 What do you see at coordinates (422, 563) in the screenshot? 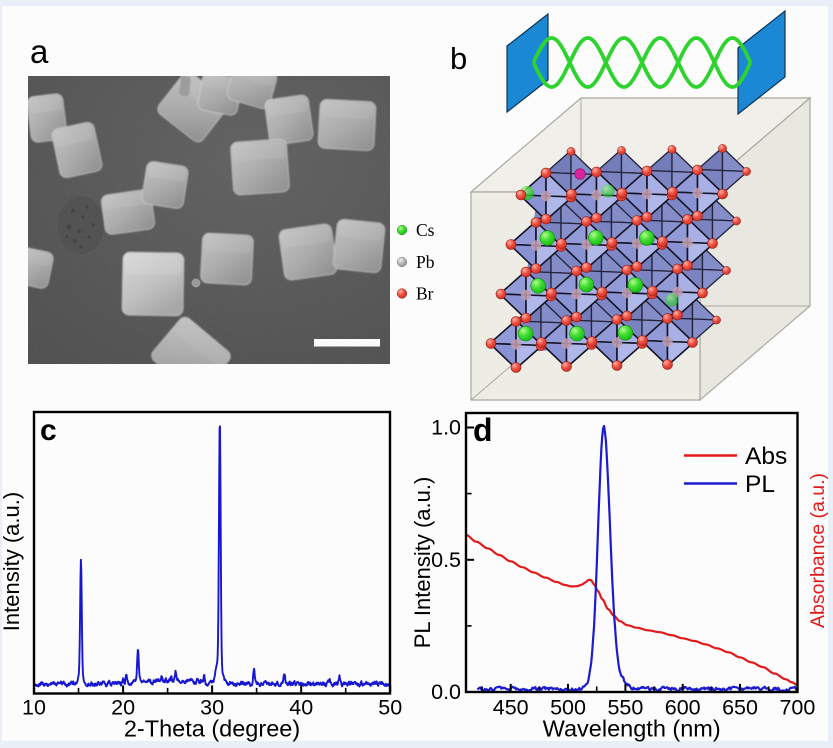
I see `svg-text: PL Intensity (a.u.)` at bounding box center [422, 563].